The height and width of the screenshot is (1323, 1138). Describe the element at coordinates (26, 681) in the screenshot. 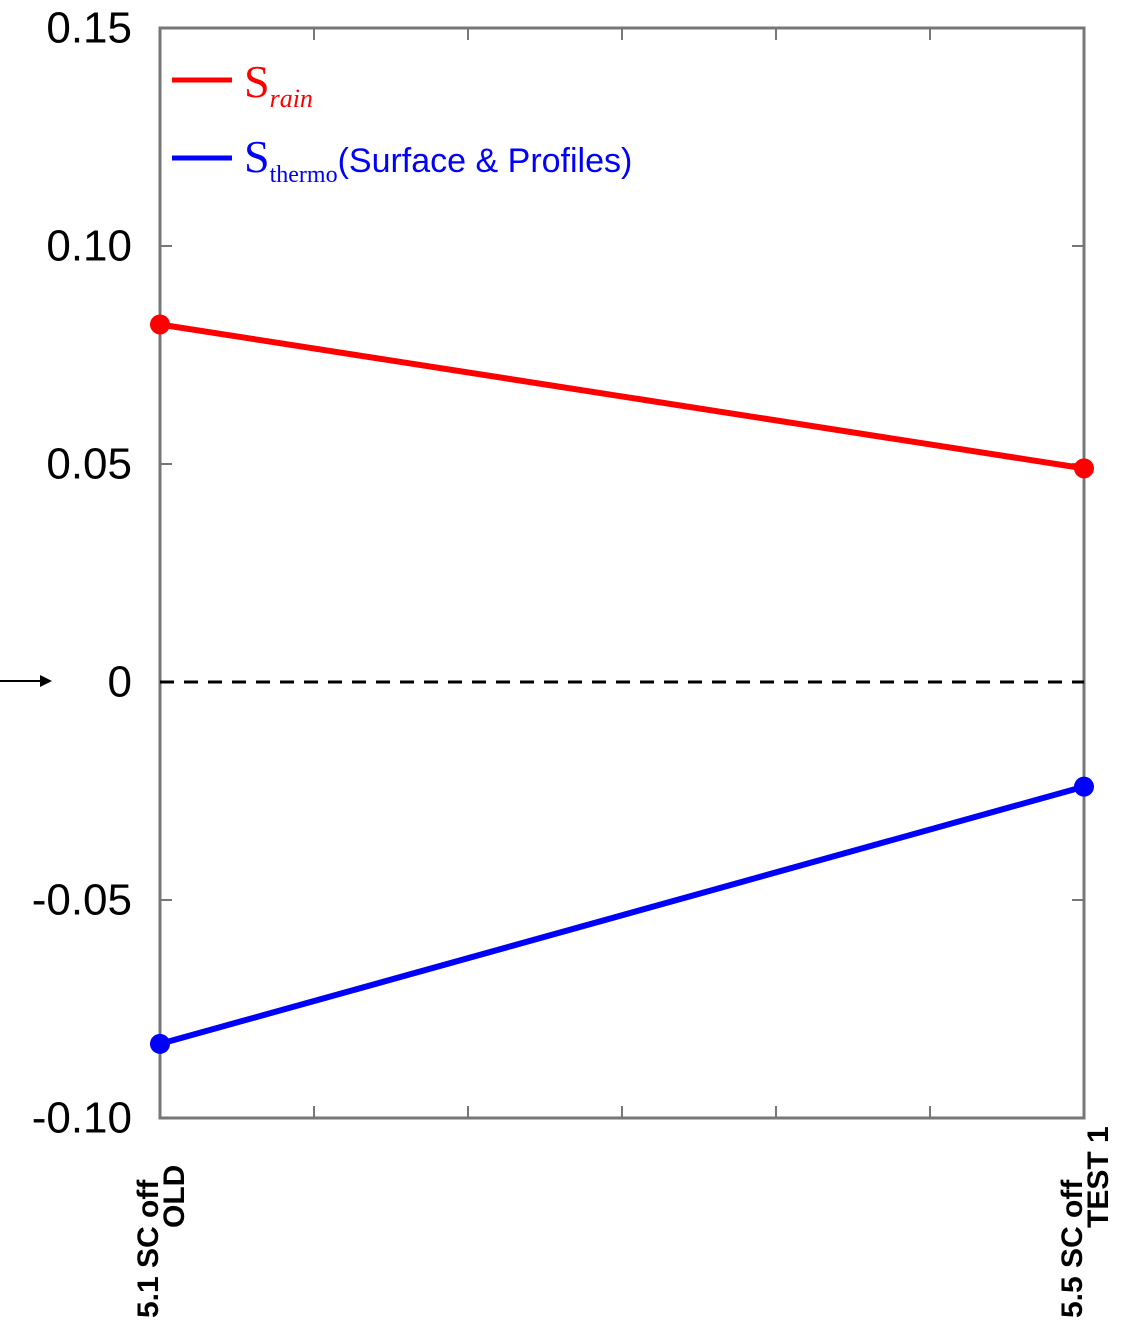

I see `zero-arrow-icon` at that location.